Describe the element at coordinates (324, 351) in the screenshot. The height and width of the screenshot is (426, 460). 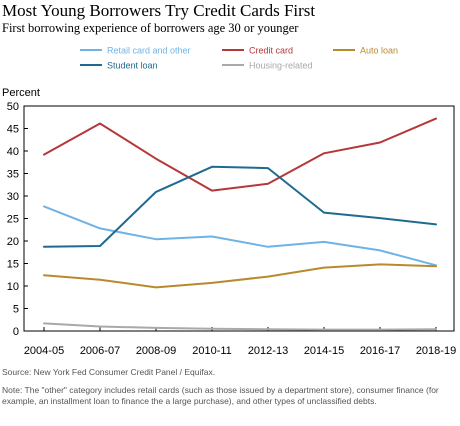
I see `x-tick-label: 2014-15` at that location.